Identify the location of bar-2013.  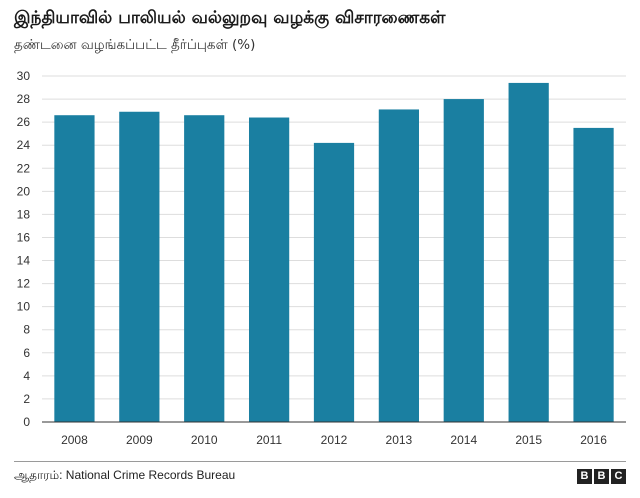
(399, 266).